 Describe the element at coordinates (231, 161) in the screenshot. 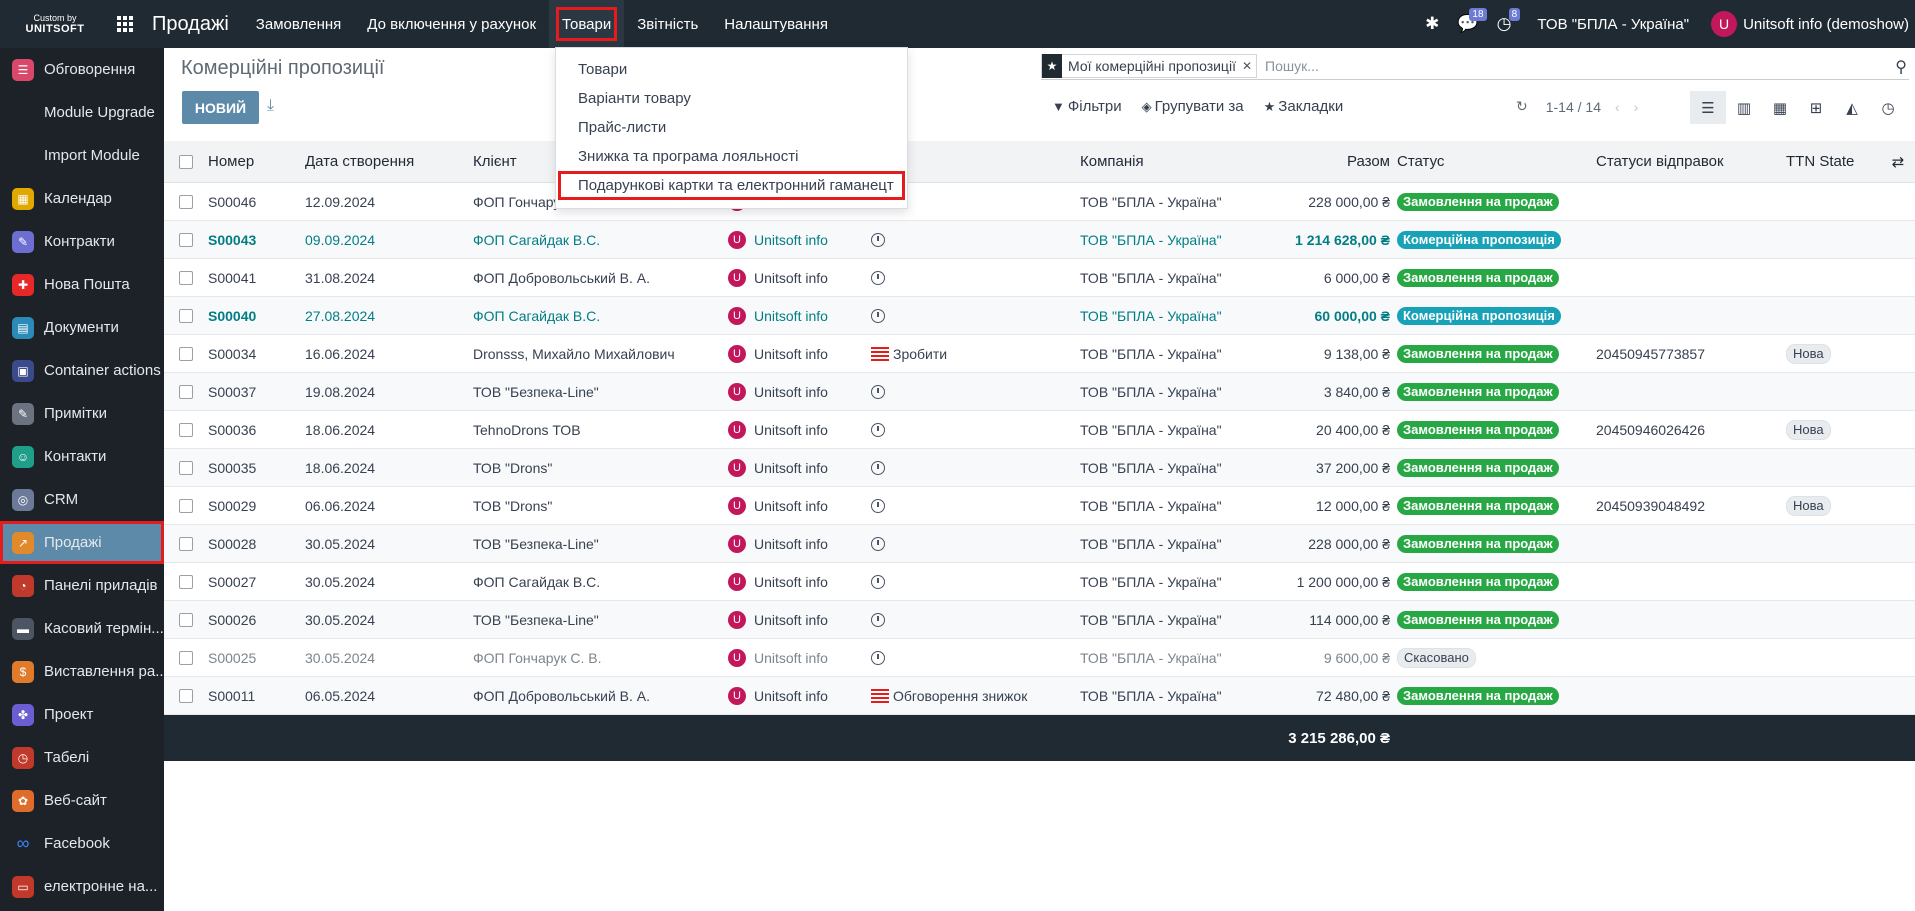

I see `col-number: Номер` at that location.